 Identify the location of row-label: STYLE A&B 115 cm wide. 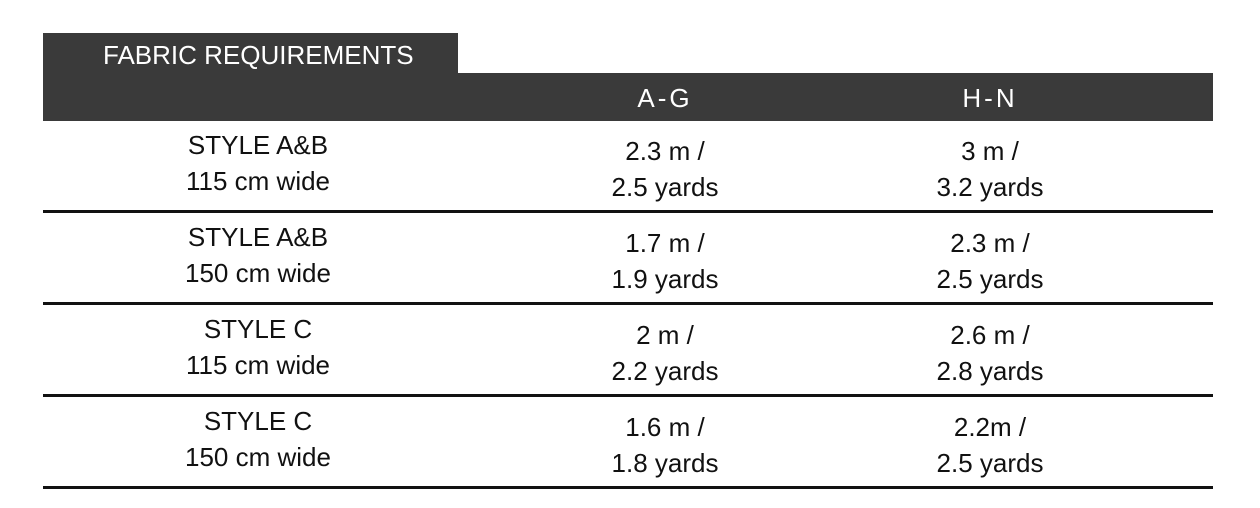
(258, 165).